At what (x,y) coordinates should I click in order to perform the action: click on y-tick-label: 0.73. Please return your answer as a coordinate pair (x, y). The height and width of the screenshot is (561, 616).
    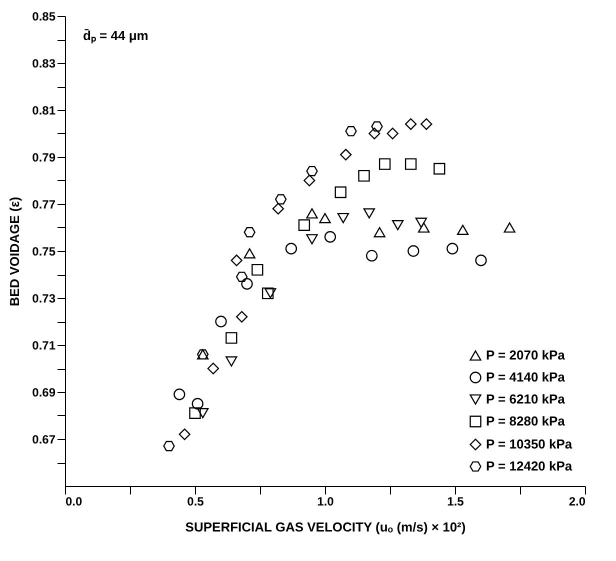
    Looking at the image, I should click on (44, 299).